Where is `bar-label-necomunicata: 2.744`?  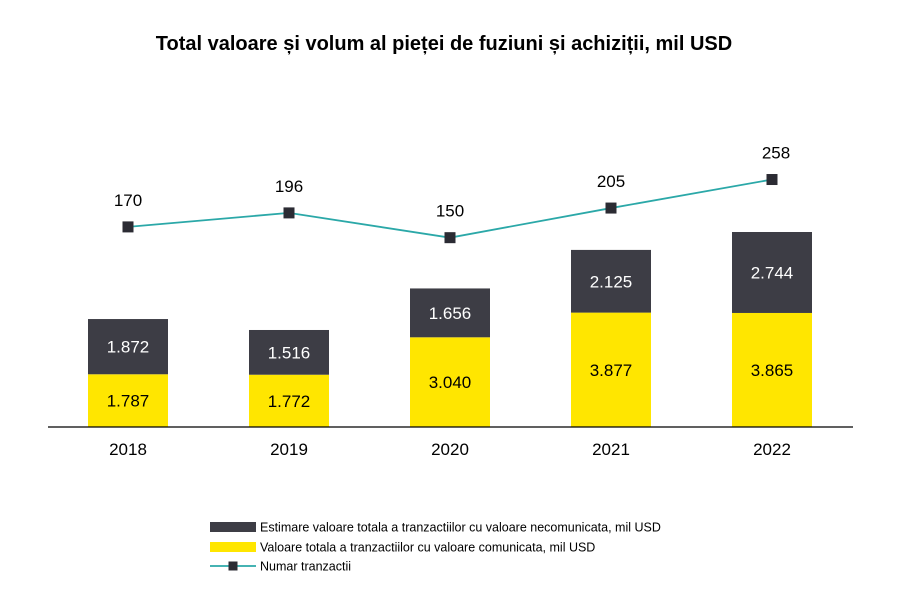 bar-label-necomunicata: 2.744 is located at coordinates (772, 272).